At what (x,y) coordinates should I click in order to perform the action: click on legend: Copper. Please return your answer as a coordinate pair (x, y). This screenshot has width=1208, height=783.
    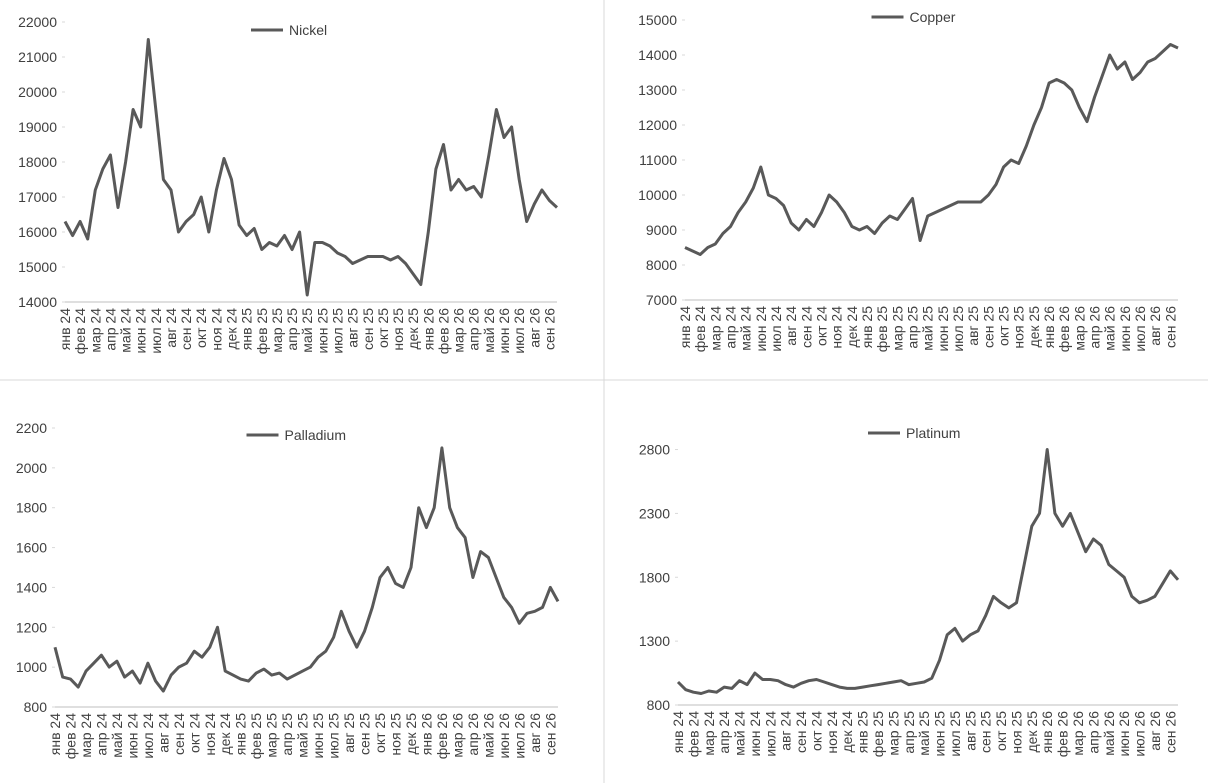
    Looking at the image, I should click on (913, 17).